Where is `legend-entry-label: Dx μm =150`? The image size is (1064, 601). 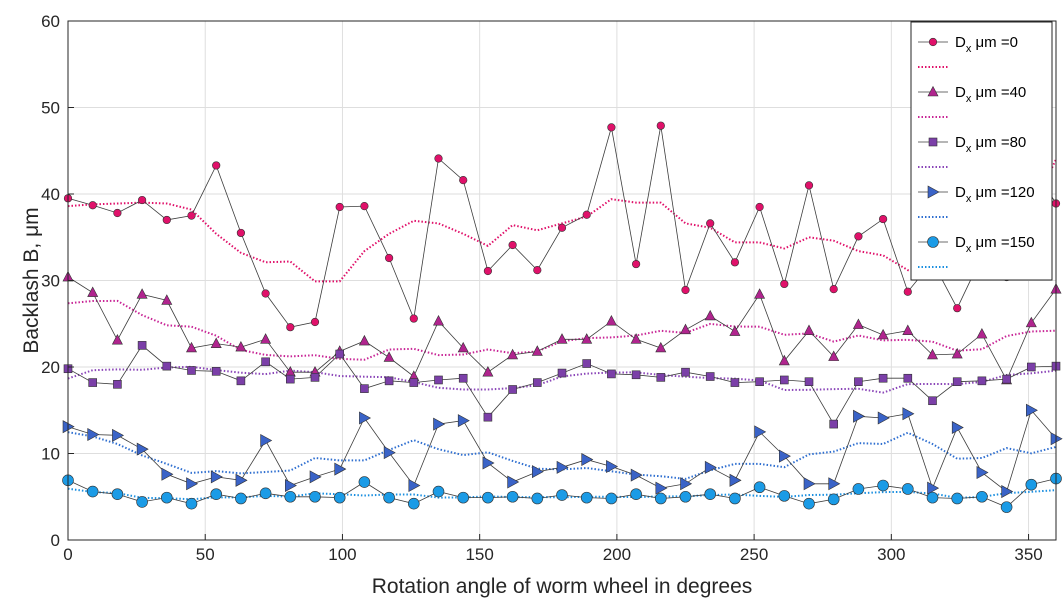
legend-entry-label: Dx μm =150 is located at coordinates (995, 244).